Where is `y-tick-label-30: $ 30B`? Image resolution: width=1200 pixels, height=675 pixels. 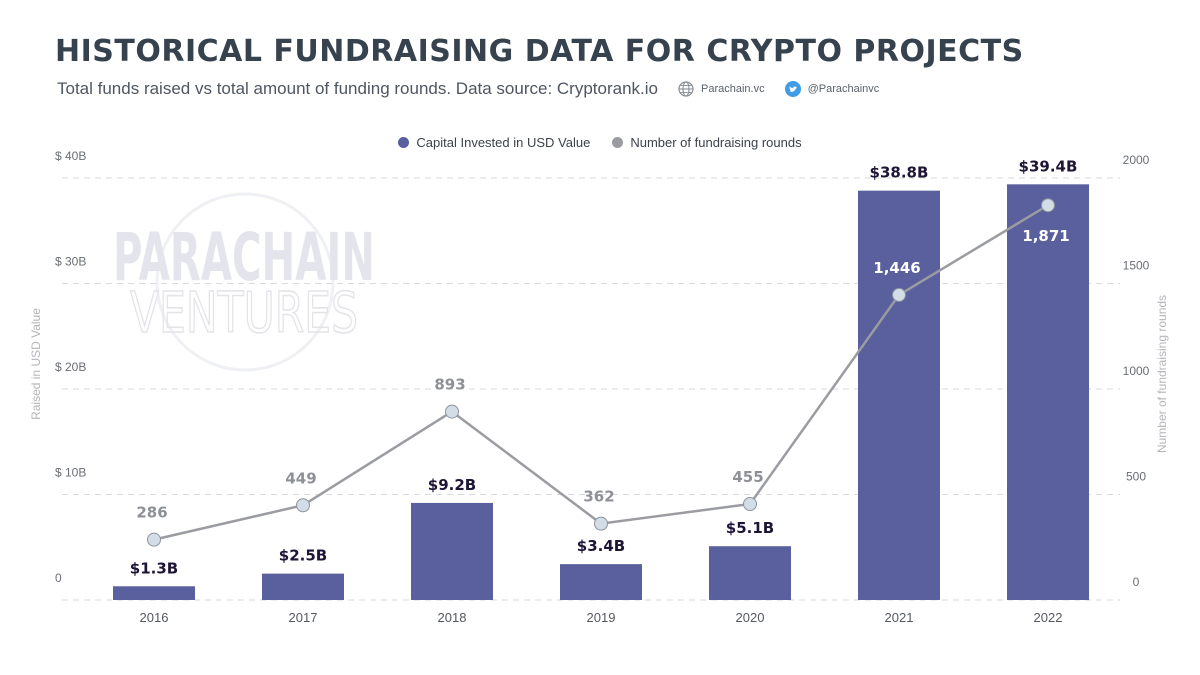 y-tick-label-30: $ 30B is located at coordinates (70, 262).